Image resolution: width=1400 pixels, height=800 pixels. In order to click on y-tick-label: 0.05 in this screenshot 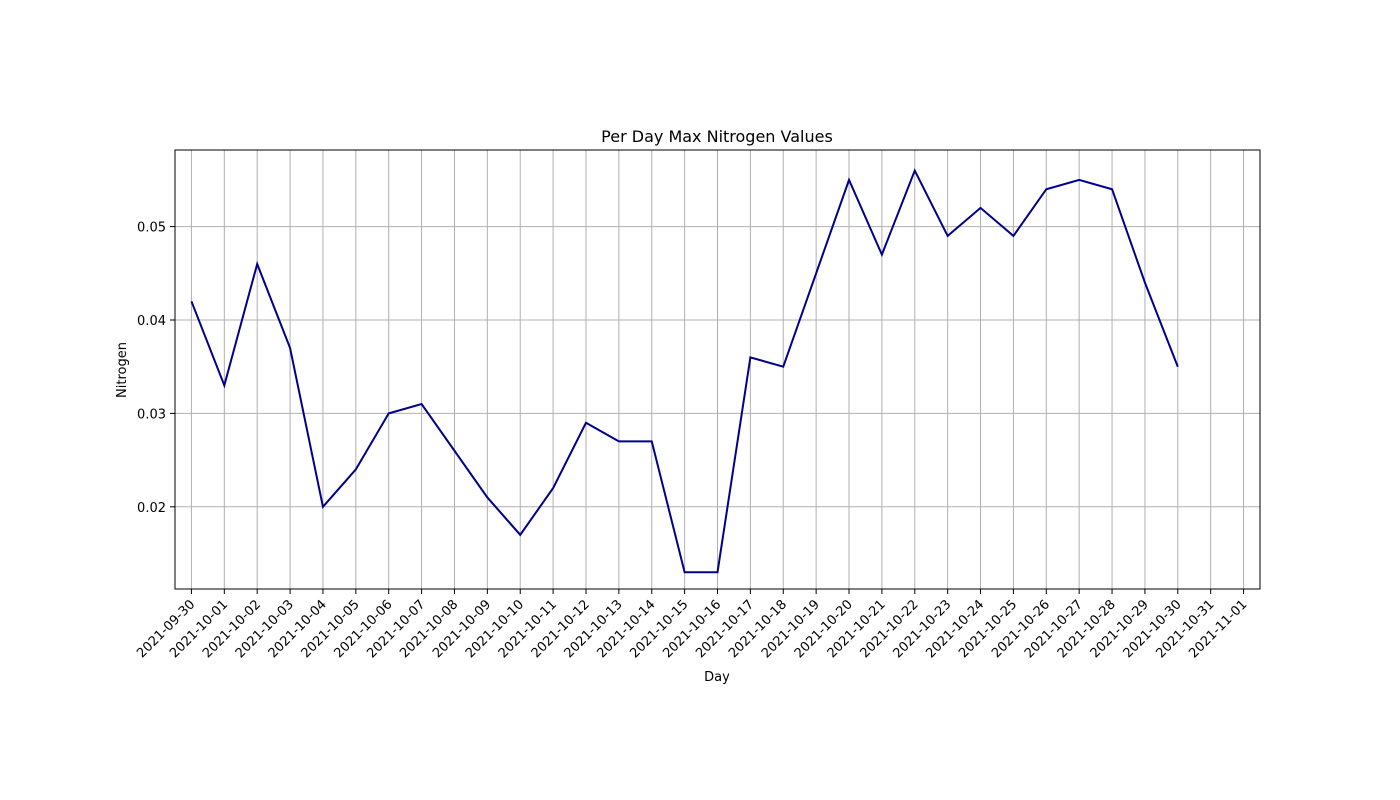, I will do `click(151, 228)`.